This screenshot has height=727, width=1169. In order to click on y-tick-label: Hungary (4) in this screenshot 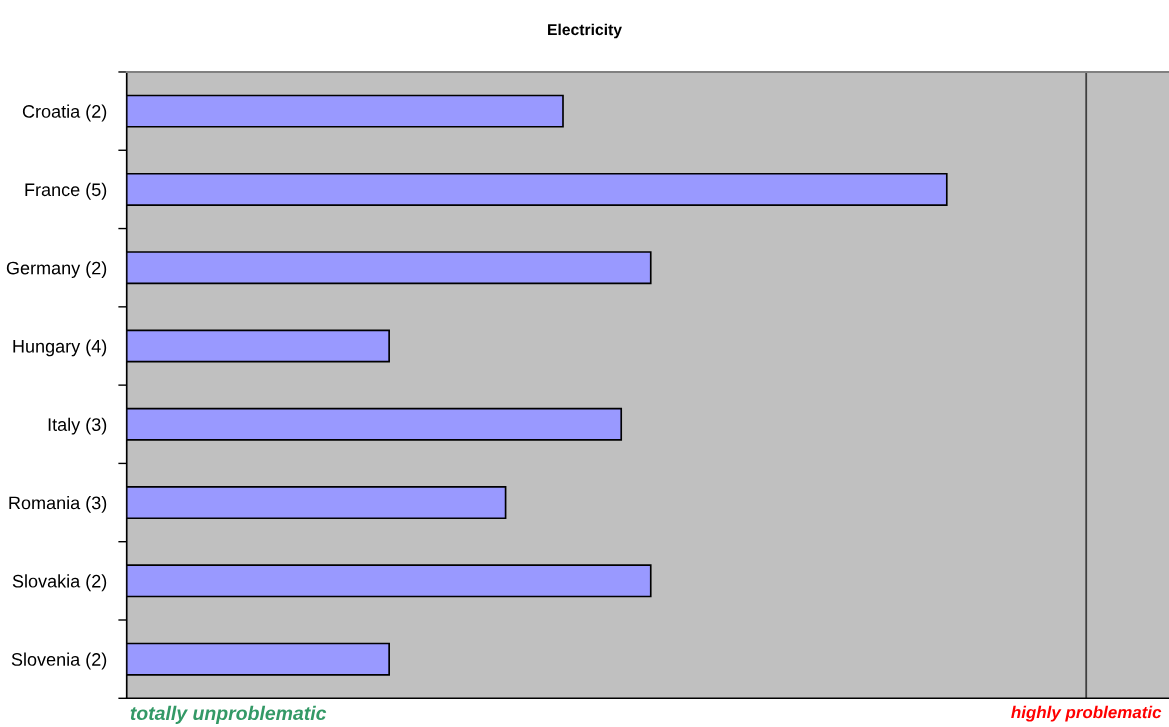, I will do `click(60, 348)`.